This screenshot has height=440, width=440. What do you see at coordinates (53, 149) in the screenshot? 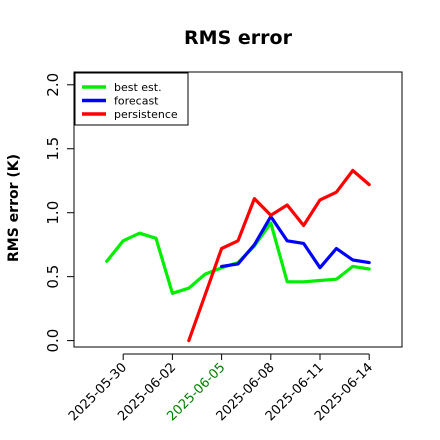
I see `y-tick-label: 1.5` at bounding box center [53, 149].